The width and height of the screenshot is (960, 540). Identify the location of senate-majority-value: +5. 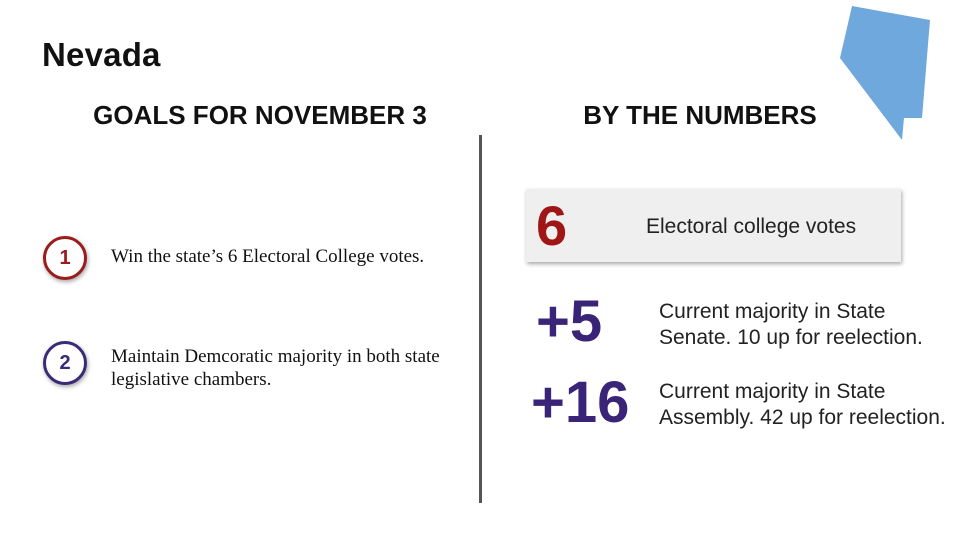
(569, 321).